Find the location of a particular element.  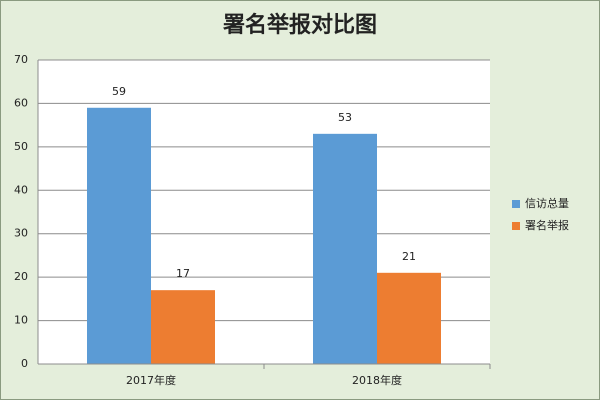

x-tick-label: 2018年度 is located at coordinates (377, 380).